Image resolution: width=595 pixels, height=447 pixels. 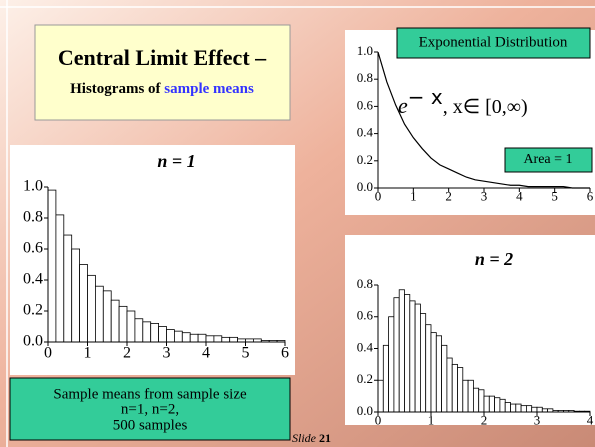 What do you see at coordinates (325, 438) in the screenshot?
I see `slide-num: 21` at bounding box center [325, 438].